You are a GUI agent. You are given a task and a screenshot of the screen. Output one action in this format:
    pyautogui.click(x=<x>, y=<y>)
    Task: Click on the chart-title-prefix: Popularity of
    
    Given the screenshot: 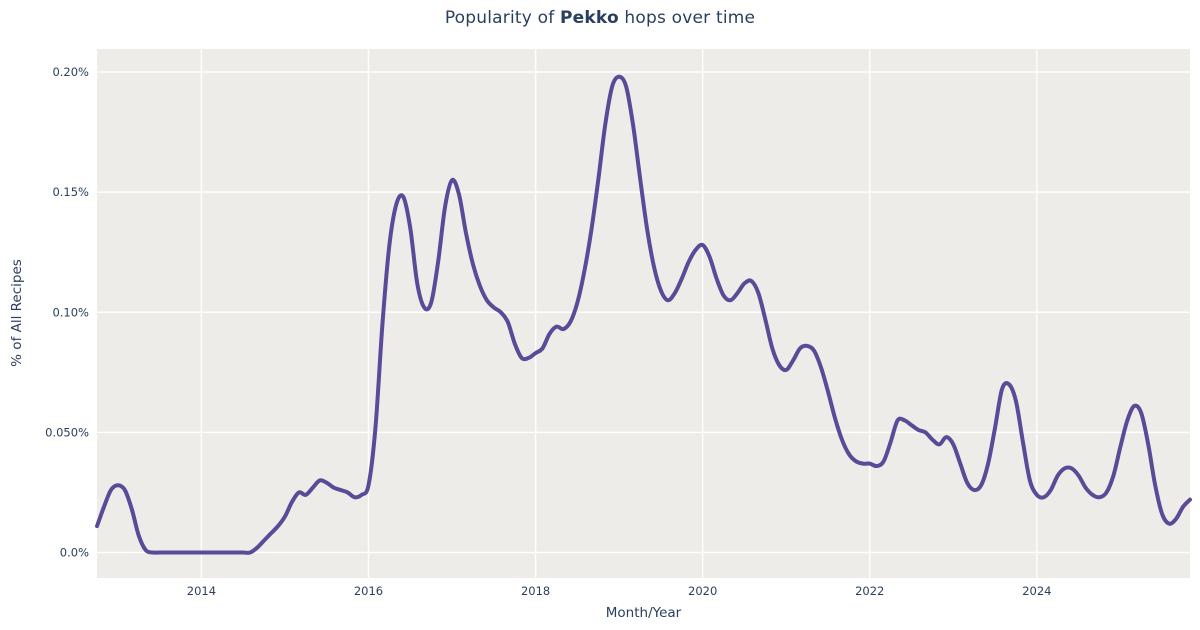 What is the action you would take?
    pyautogui.click(x=502, y=18)
    